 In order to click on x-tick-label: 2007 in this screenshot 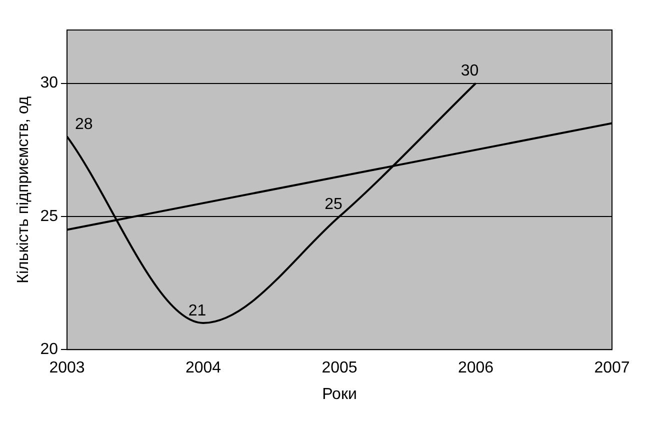, I will do `click(612, 368)`.